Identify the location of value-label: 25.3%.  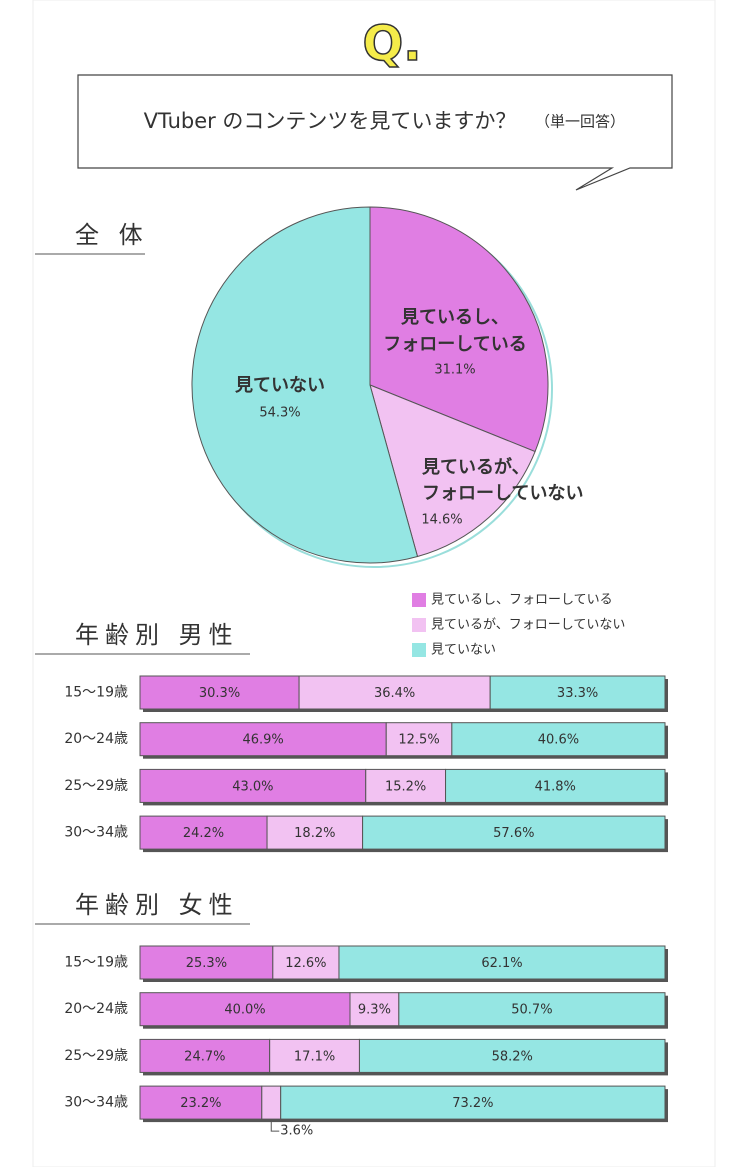
(206, 963).